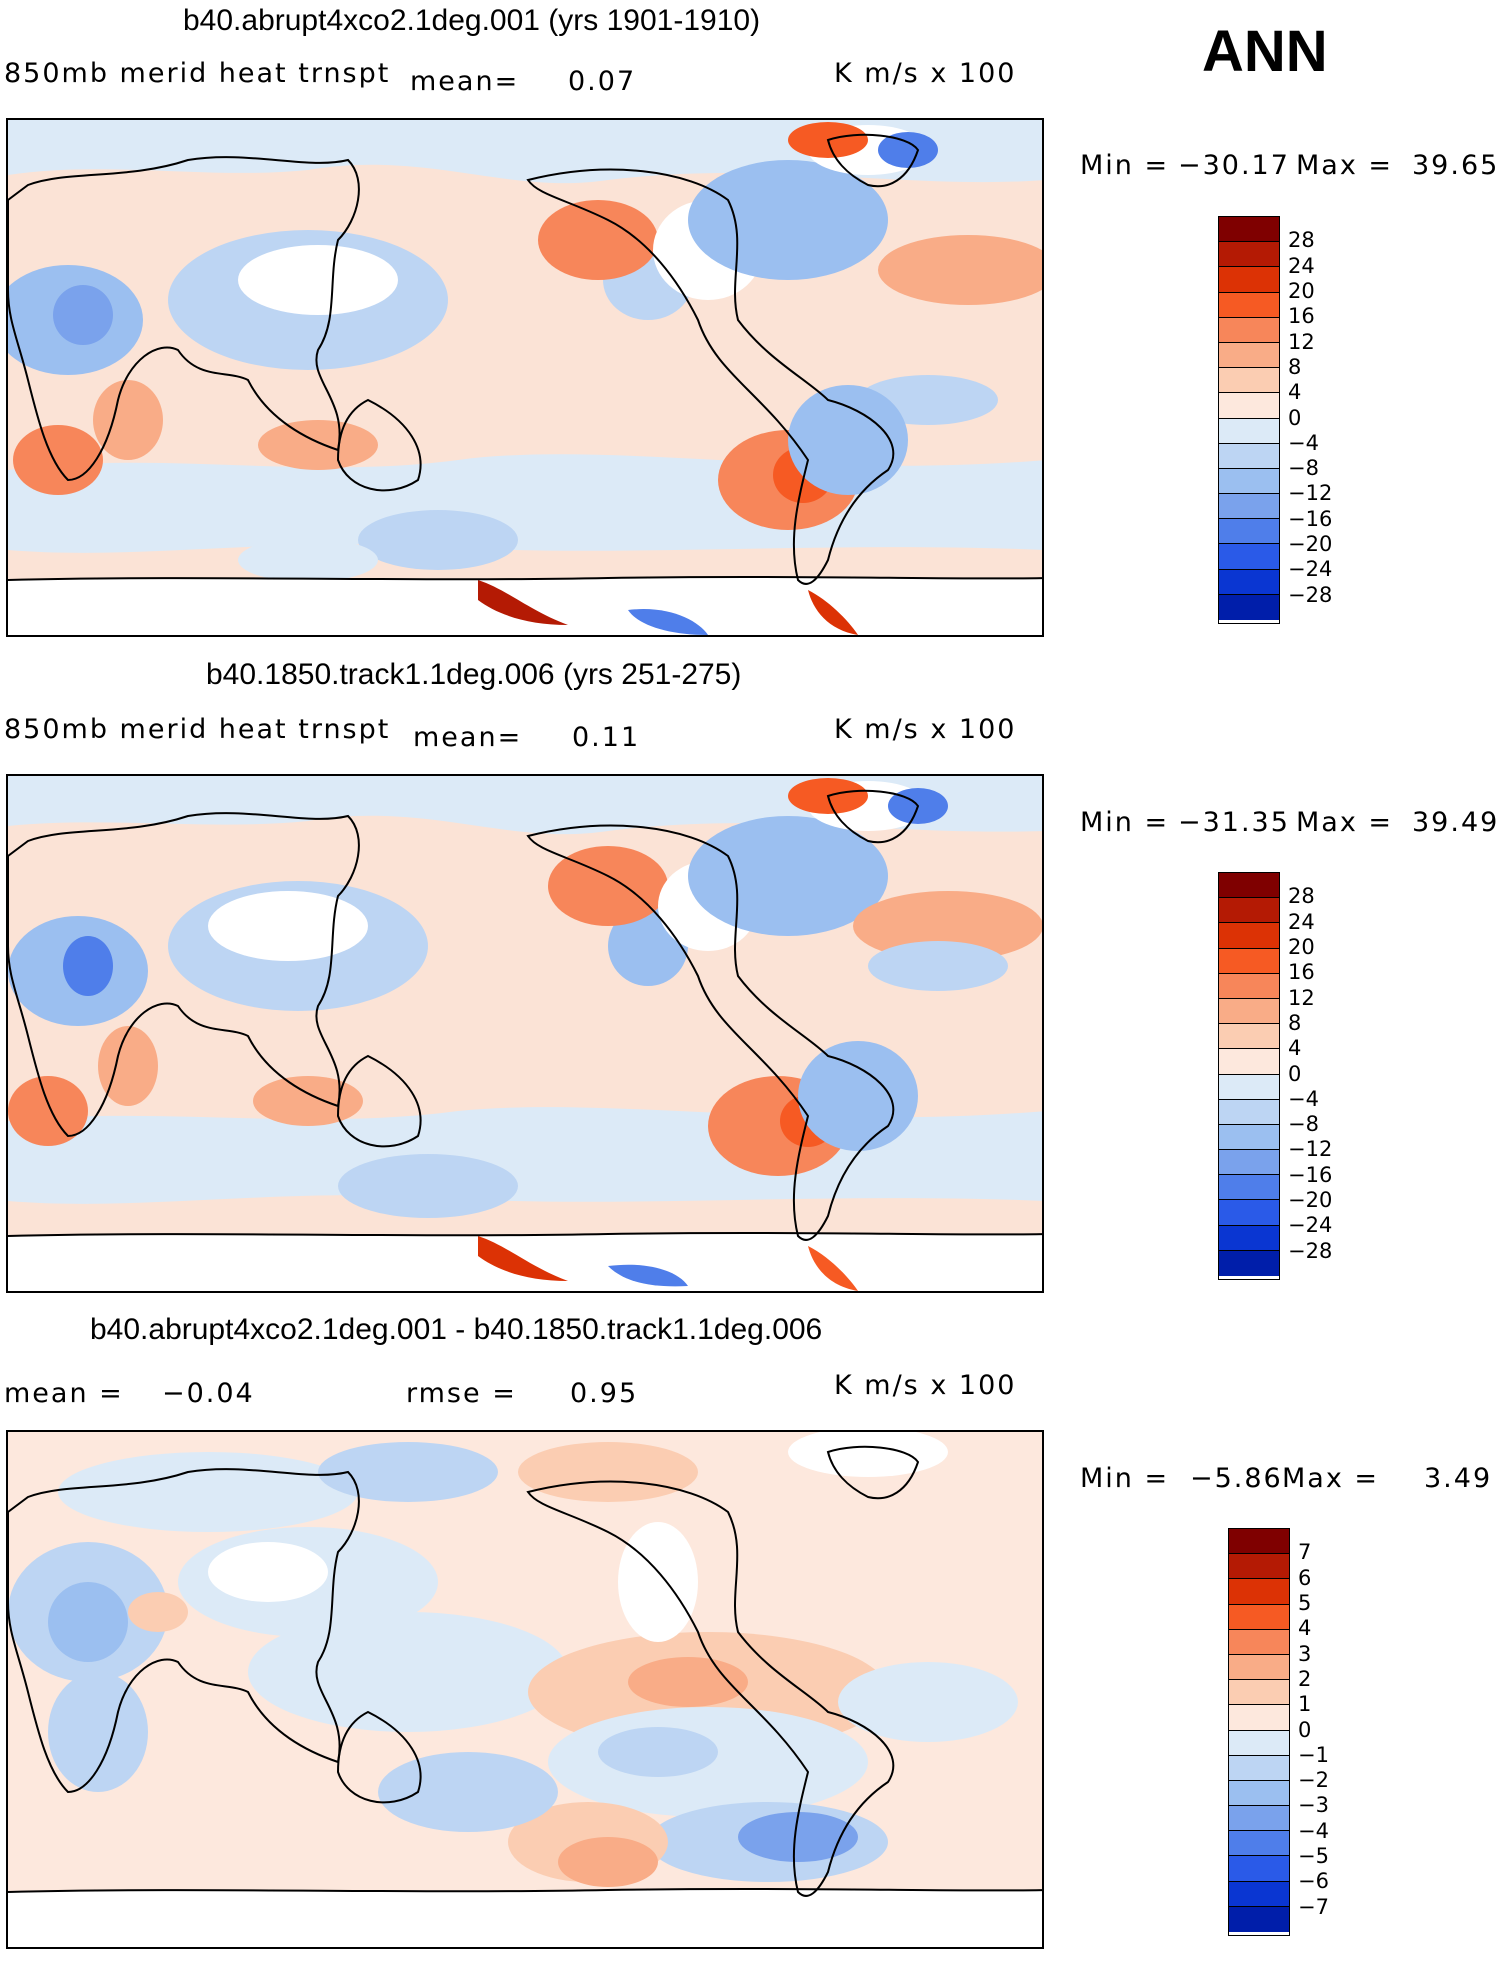  I want to click on colorbar-tick-label: 8, so click(1295, 1022).